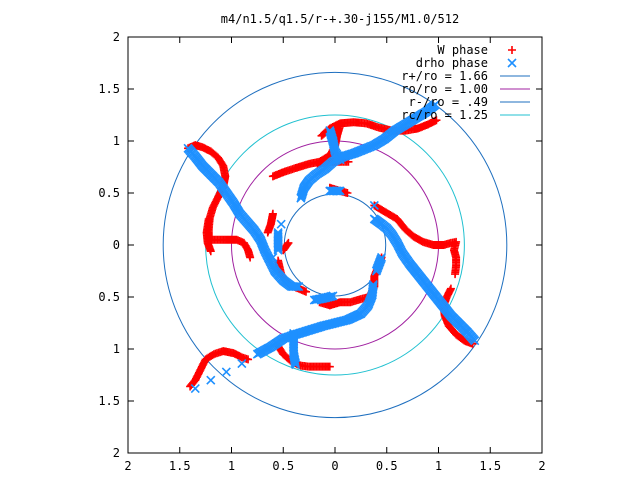  I want to click on legend-label: r+/ro = 1.66, so click(444, 76).